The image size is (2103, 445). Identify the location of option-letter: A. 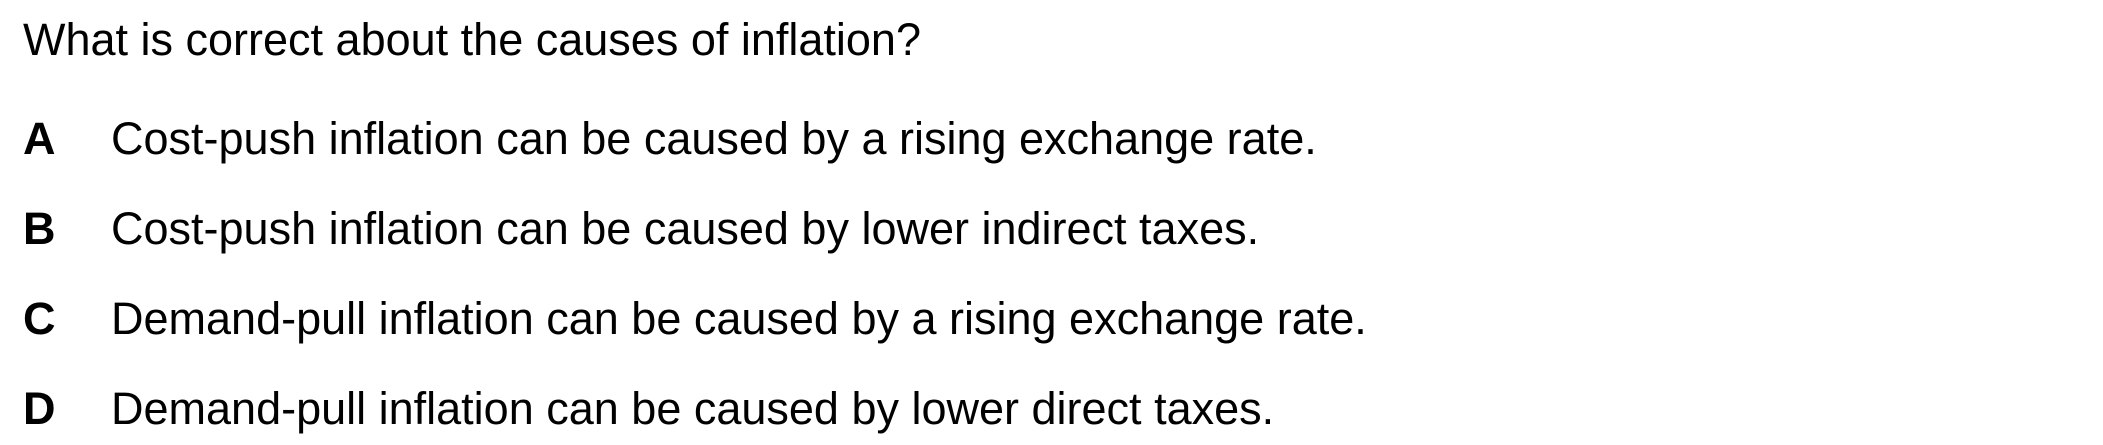
(39, 138).